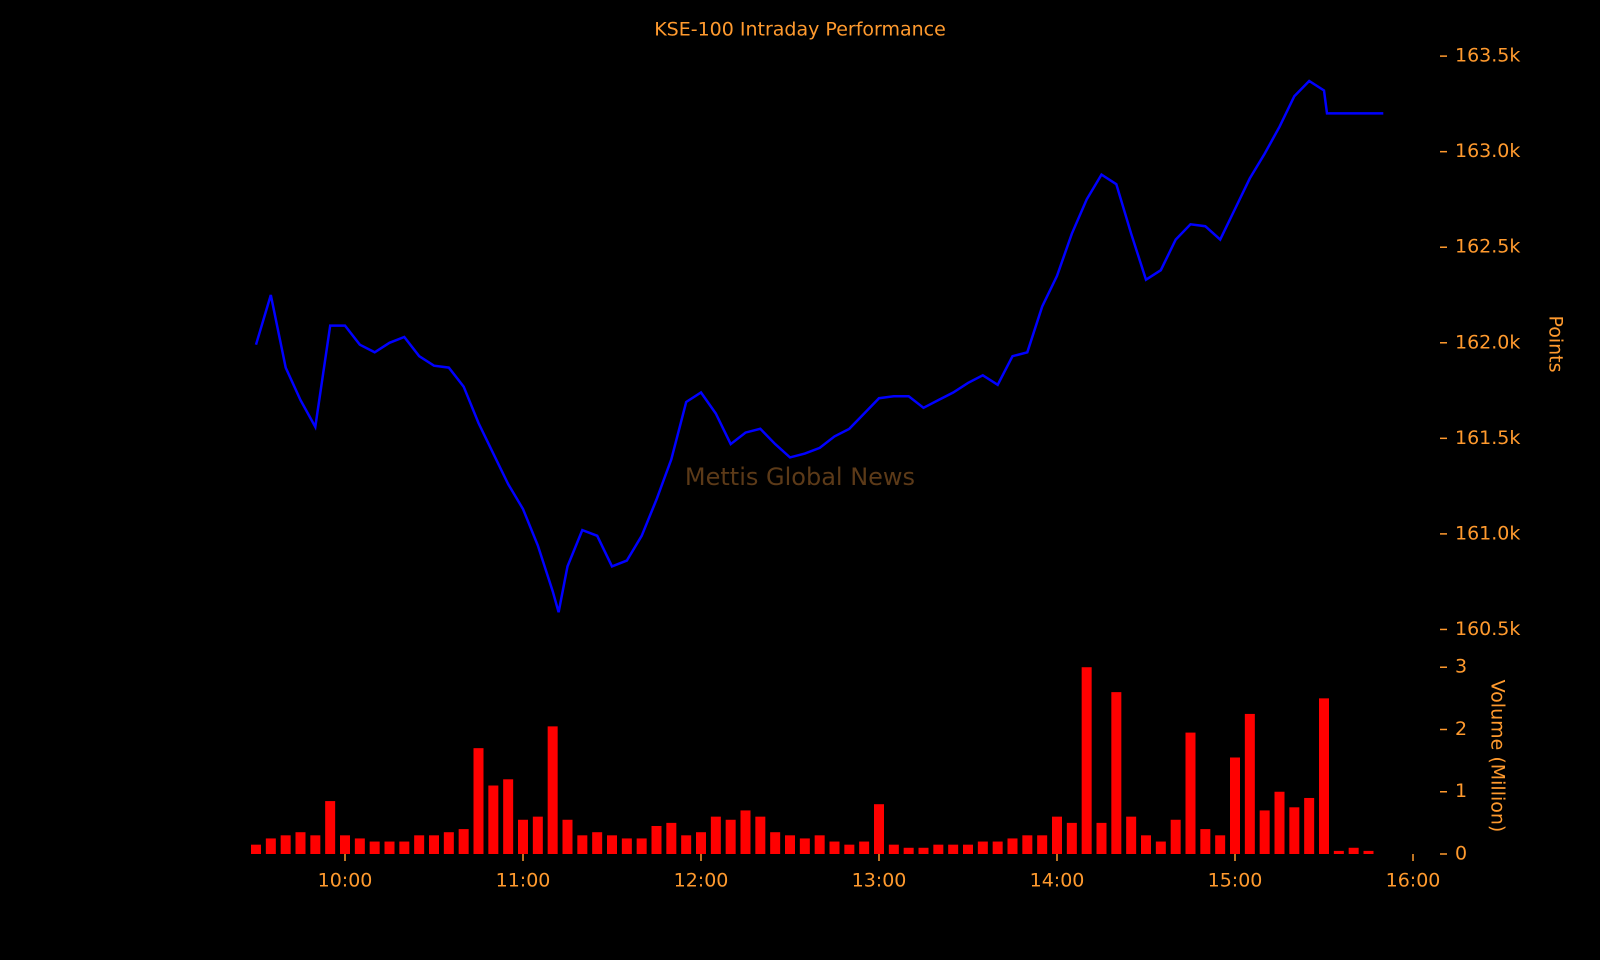 The height and width of the screenshot is (960, 1600). I want to click on y-tick-label: 163.0k, so click(1487, 151).